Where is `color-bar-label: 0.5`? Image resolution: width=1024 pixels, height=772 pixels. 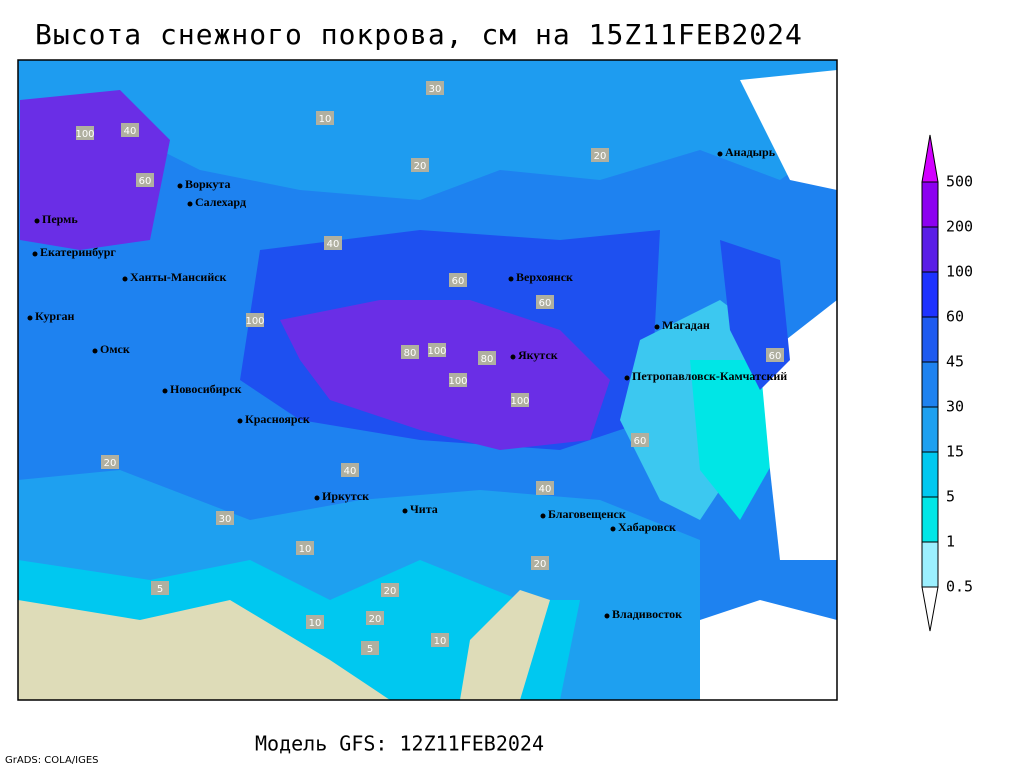 color-bar-label: 0.5 is located at coordinates (959, 587).